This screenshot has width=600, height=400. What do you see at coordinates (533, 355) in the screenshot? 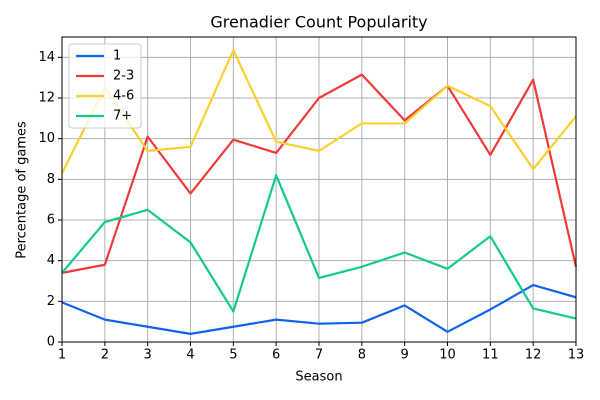
I see `x-tick-label: 12` at bounding box center [533, 355].